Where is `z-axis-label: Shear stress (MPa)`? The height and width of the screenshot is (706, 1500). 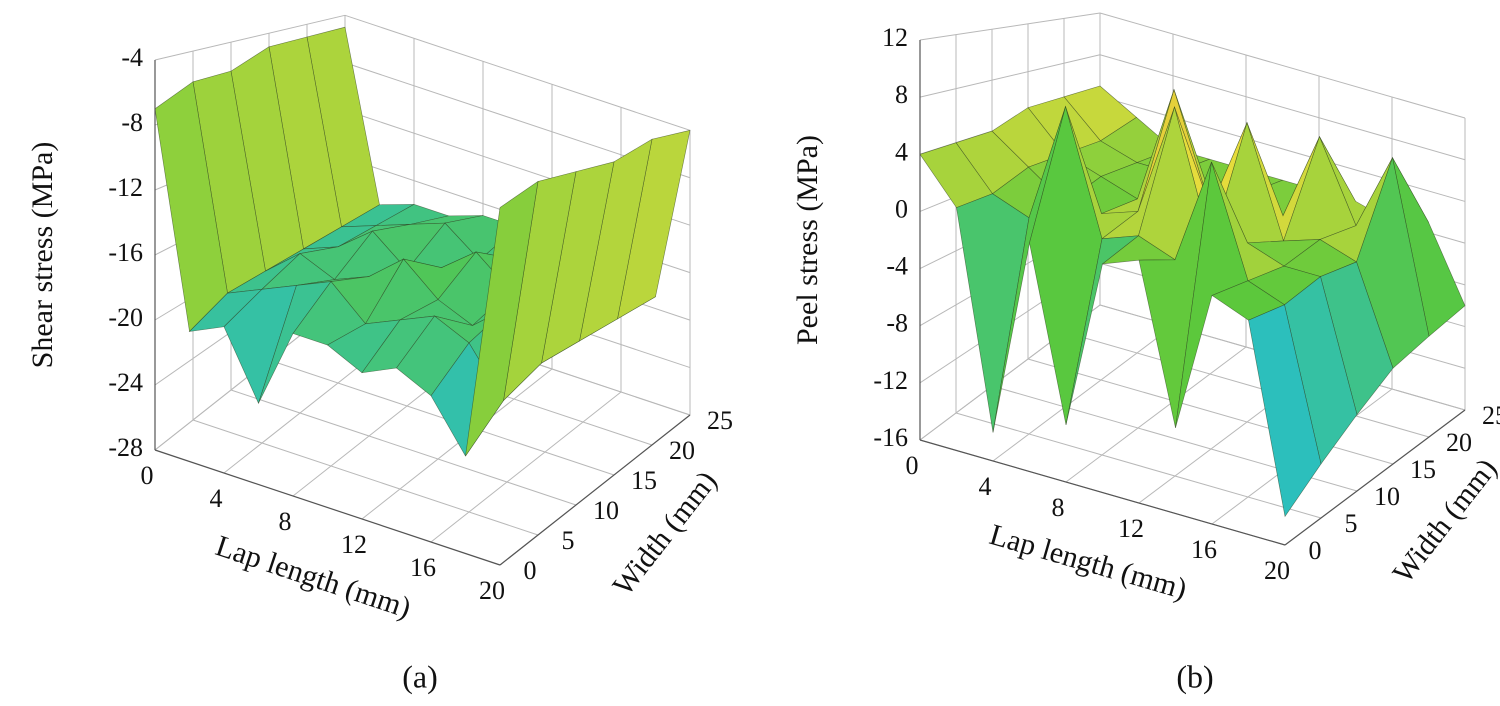
z-axis-label: Shear stress (MPa) is located at coordinates (42, 255).